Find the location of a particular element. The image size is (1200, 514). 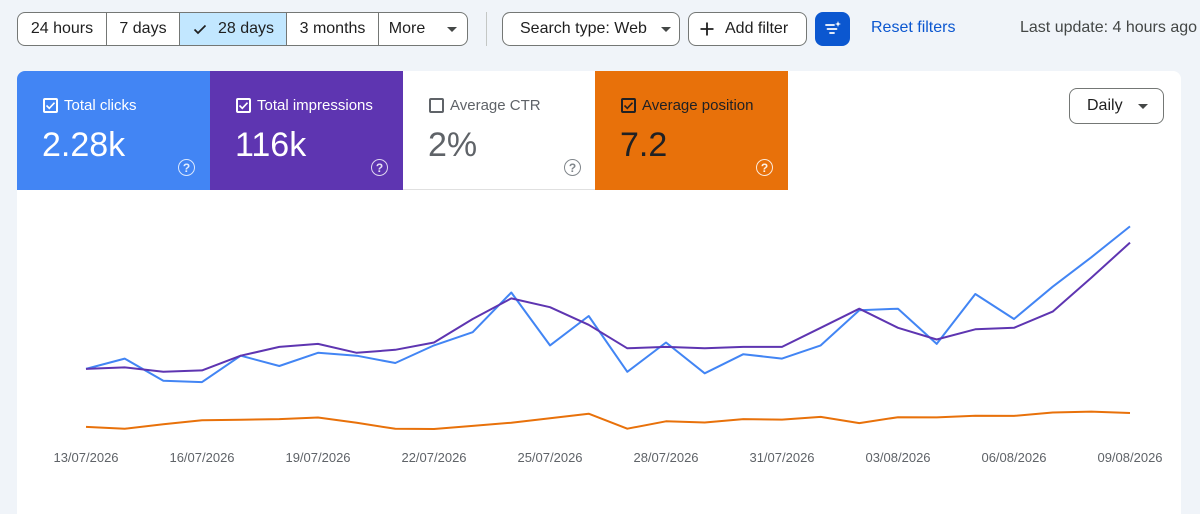

range-label: 28 days is located at coordinates (246, 28).